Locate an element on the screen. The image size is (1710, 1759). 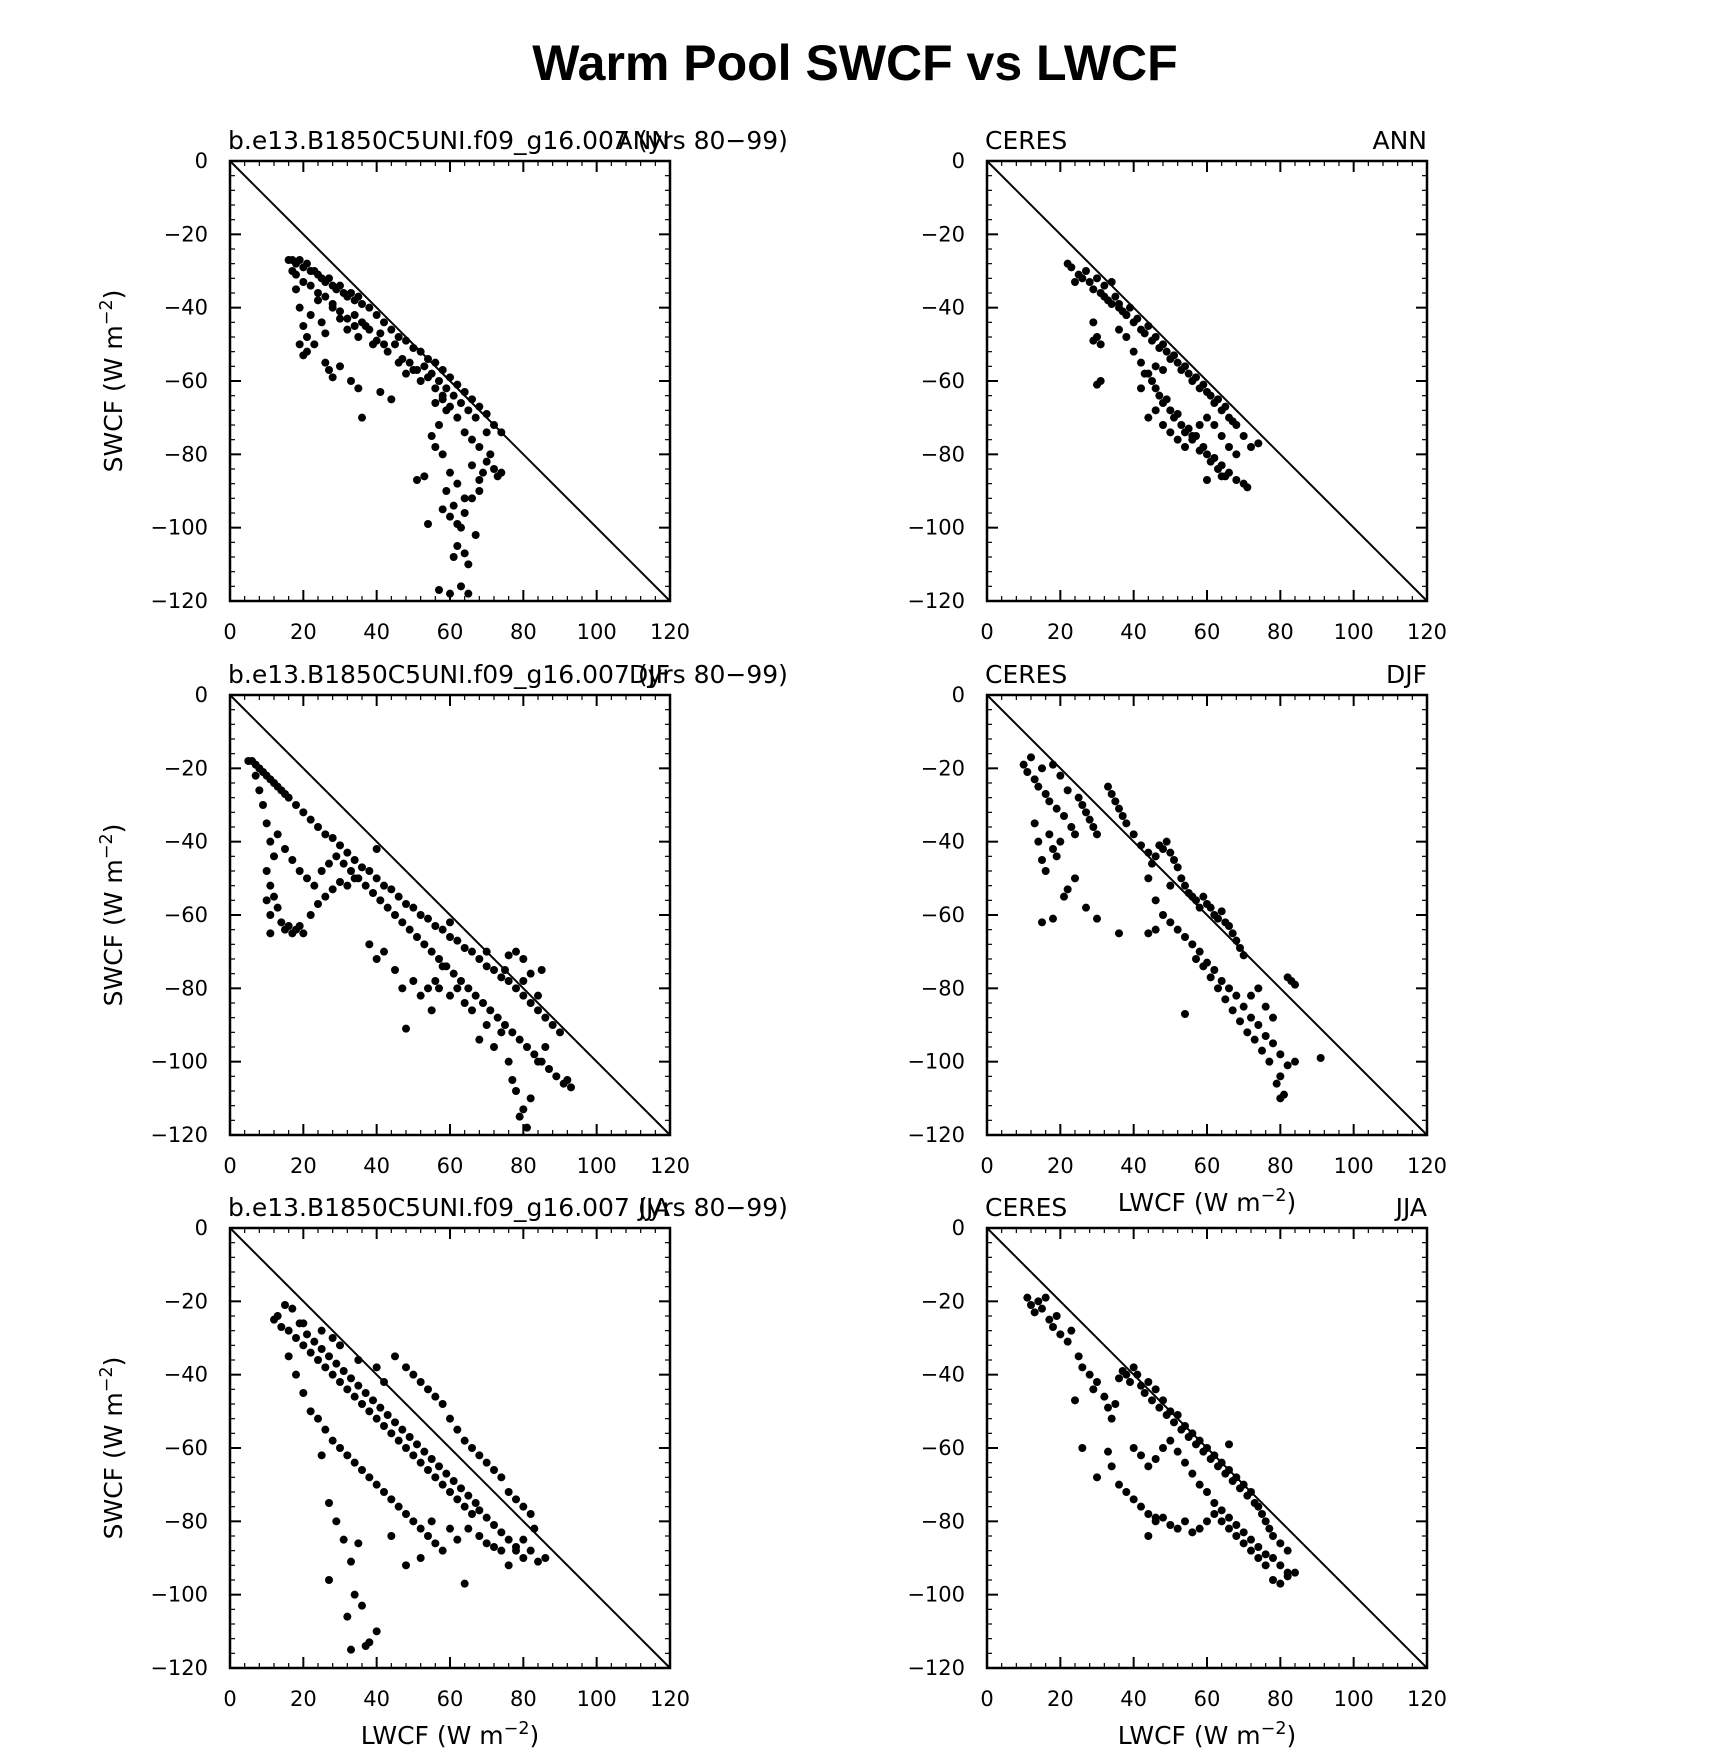
x-tick-label: 20 is located at coordinates (303, 1699).